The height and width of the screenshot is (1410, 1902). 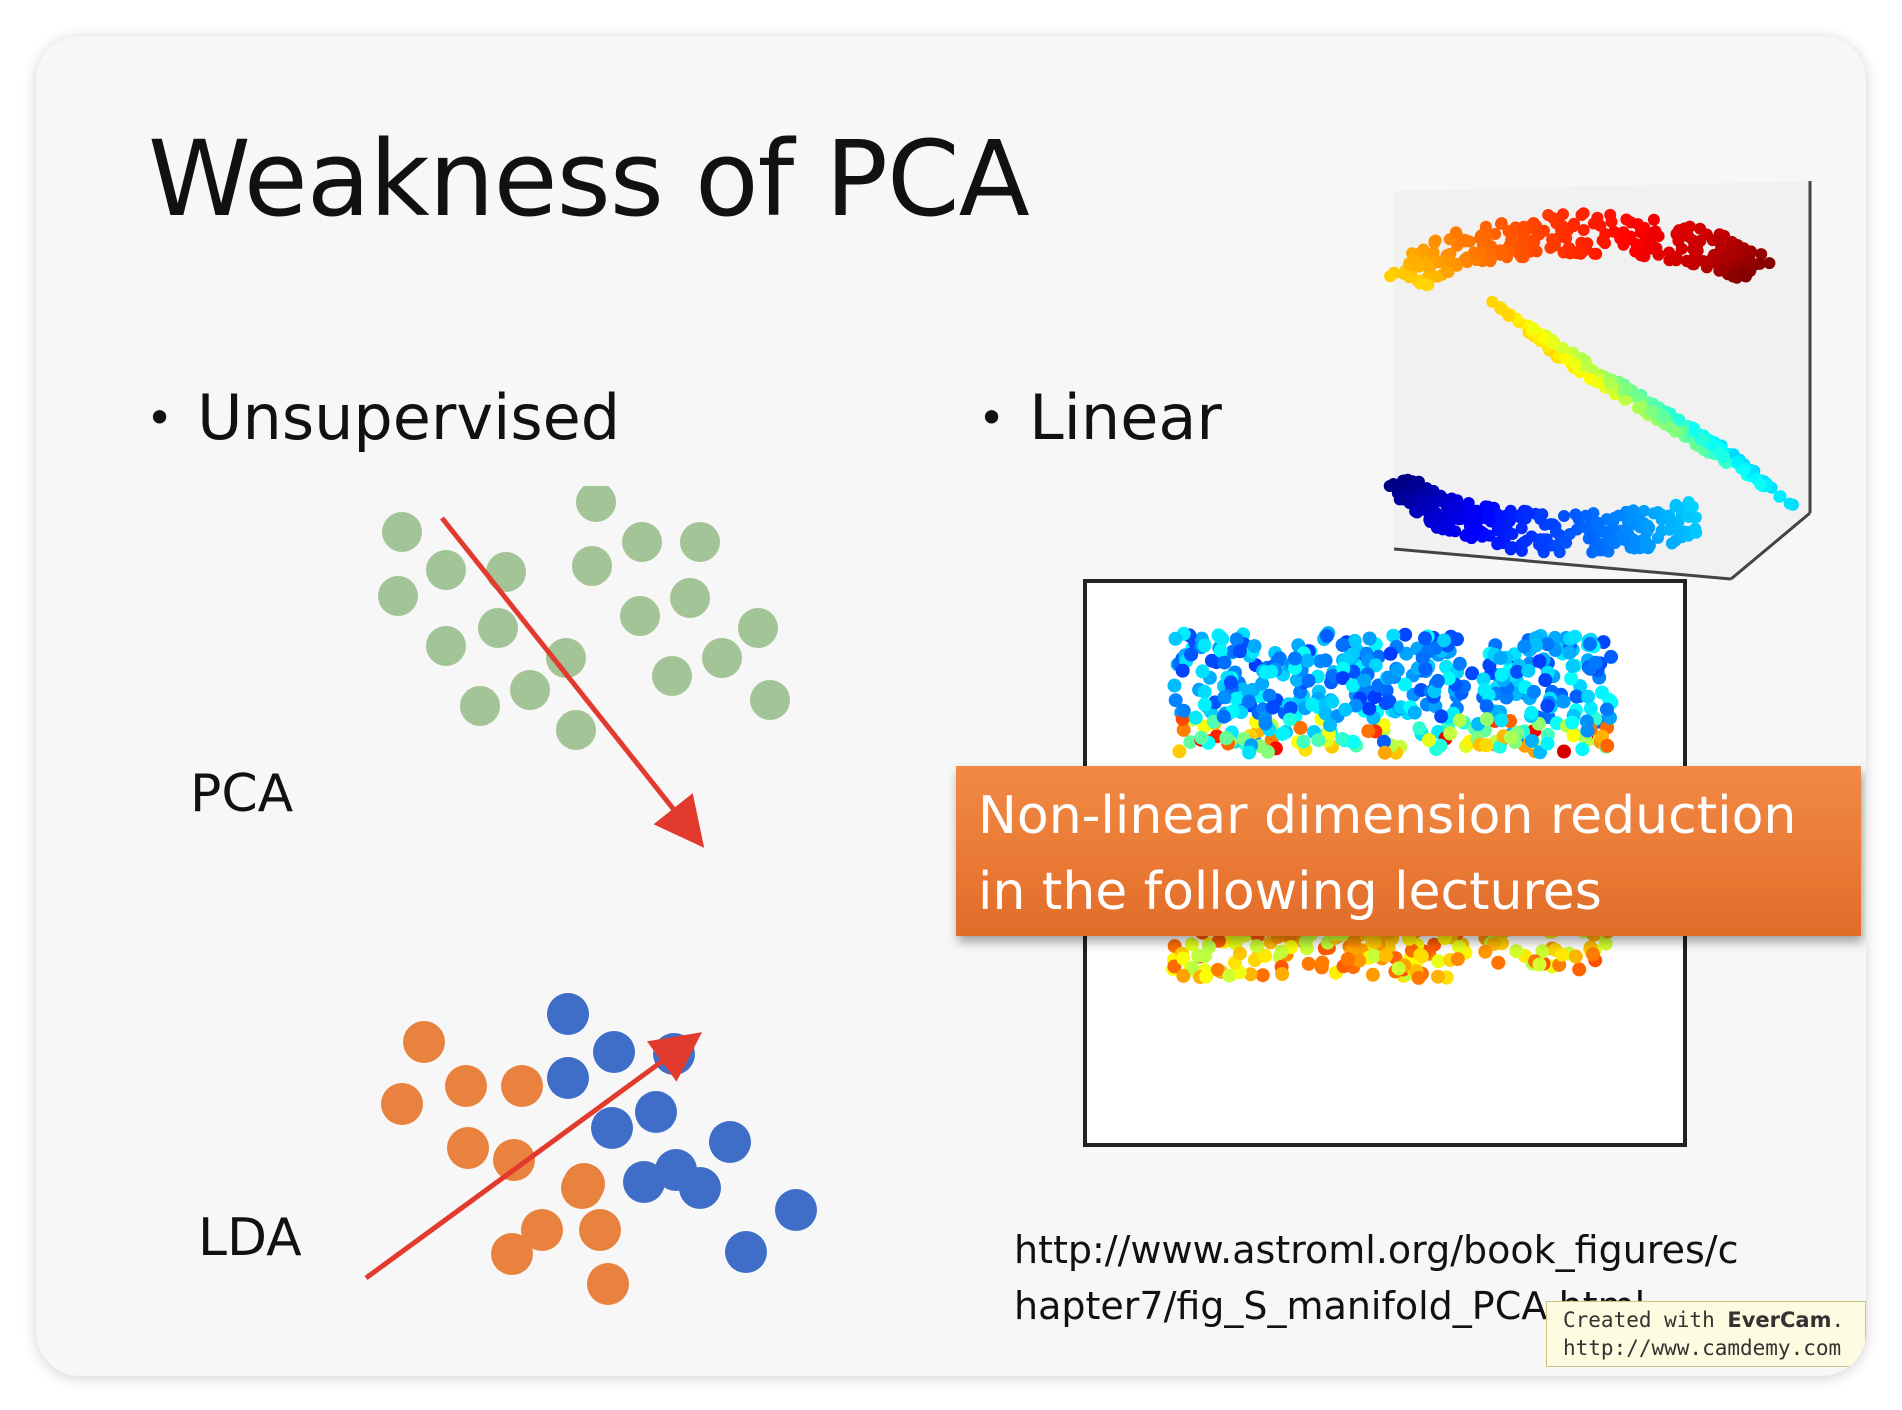 What do you see at coordinates (1376, 1250) in the screenshot?
I see `source-url-line-1: http://www.astroml.org/book_figures/c` at bounding box center [1376, 1250].